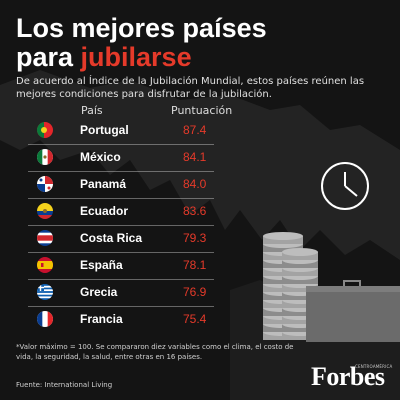  I want to click on coin-stack-icon, so click(290, 286).